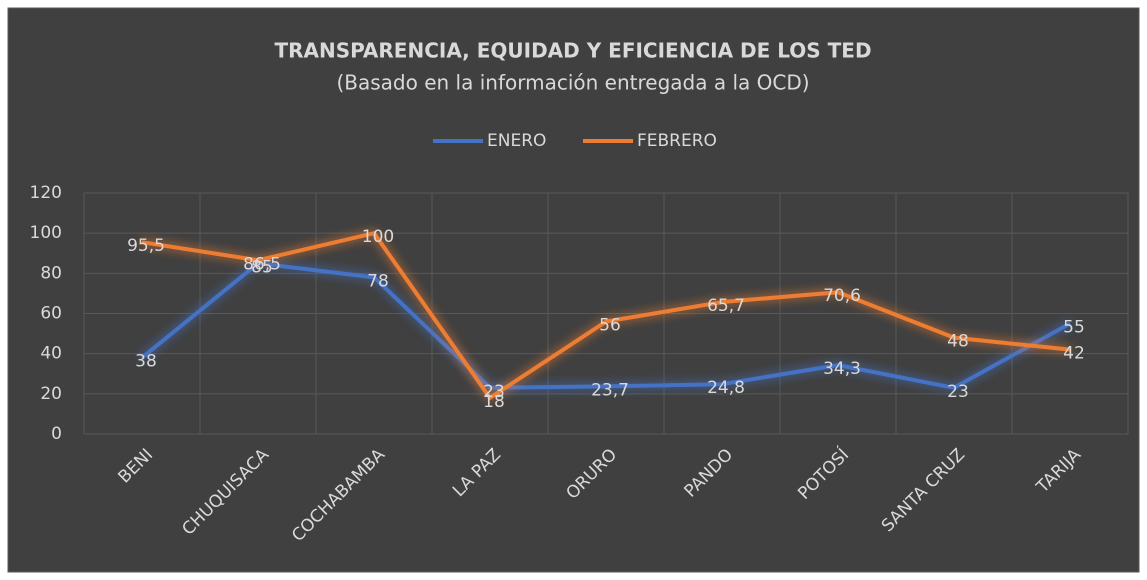 The height and width of the screenshot is (580, 1147). I want to click on data-label: 85, so click(262, 267).